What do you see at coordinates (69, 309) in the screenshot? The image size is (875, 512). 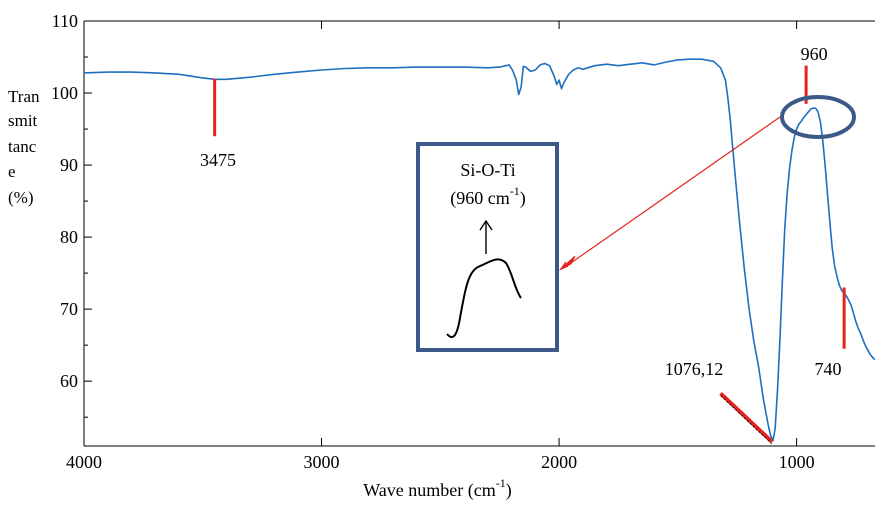 I see `y-tick-label-70: 70` at bounding box center [69, 309].